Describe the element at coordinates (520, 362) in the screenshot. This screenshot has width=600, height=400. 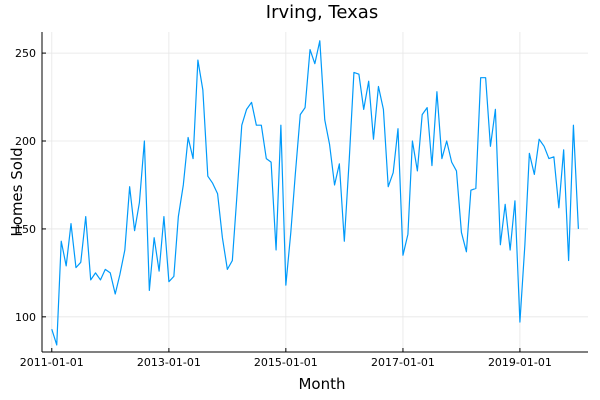
I see `x-tick-label: 2019-01-01` at that location.